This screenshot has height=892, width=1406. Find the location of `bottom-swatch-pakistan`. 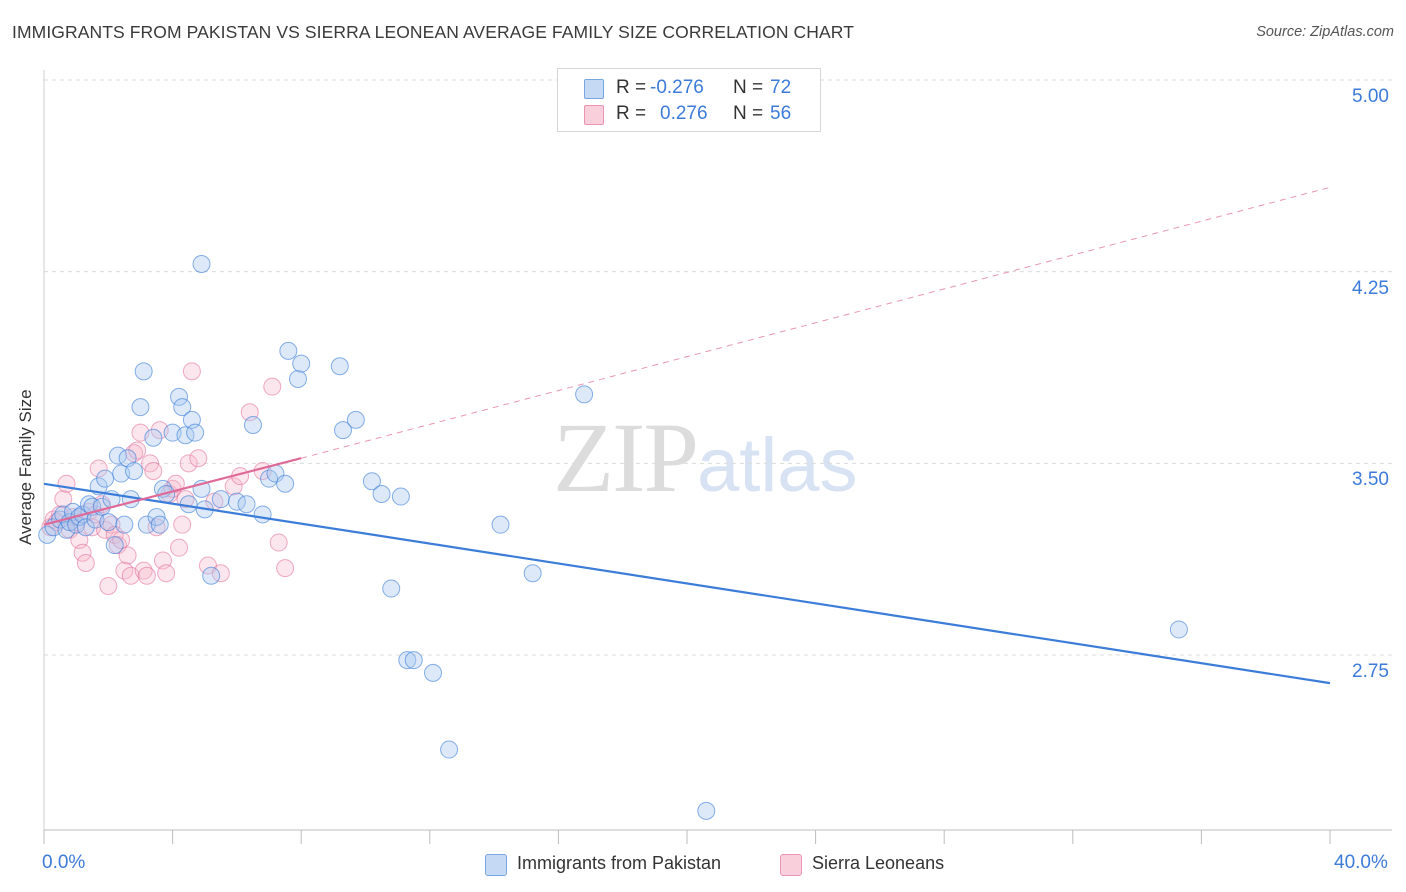

bottom-swatch-pakistan is located at coordinates (496, 865).